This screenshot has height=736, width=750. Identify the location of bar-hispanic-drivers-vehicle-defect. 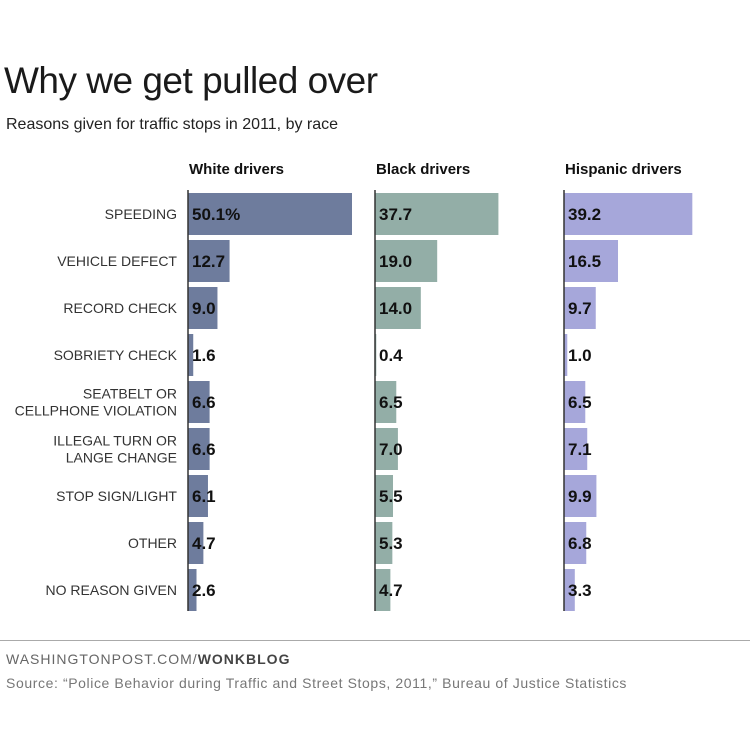
(591, 261).